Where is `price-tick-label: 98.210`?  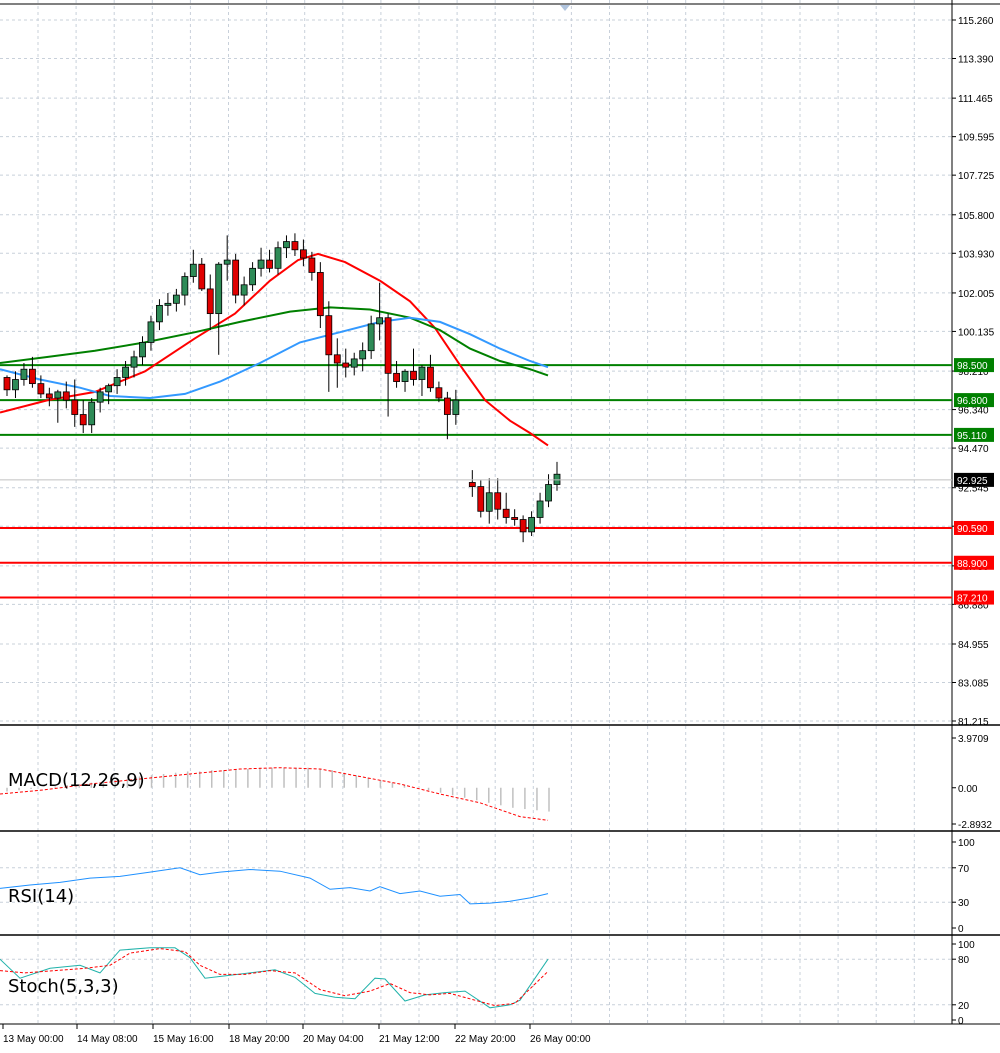
price-tick-label: 98.210 is located at coordinates (973, 372).